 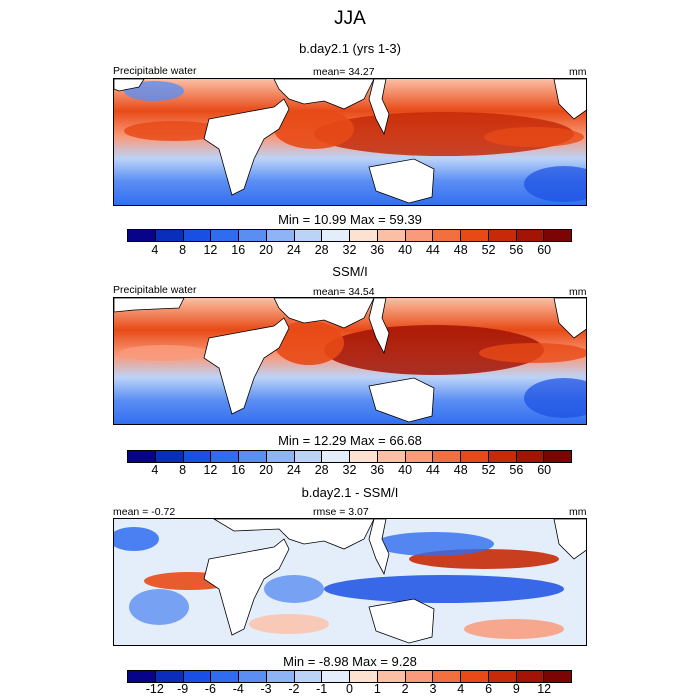 I want to click on panel3-colorbar-tick-label: -4, so click(x=238, y=689).